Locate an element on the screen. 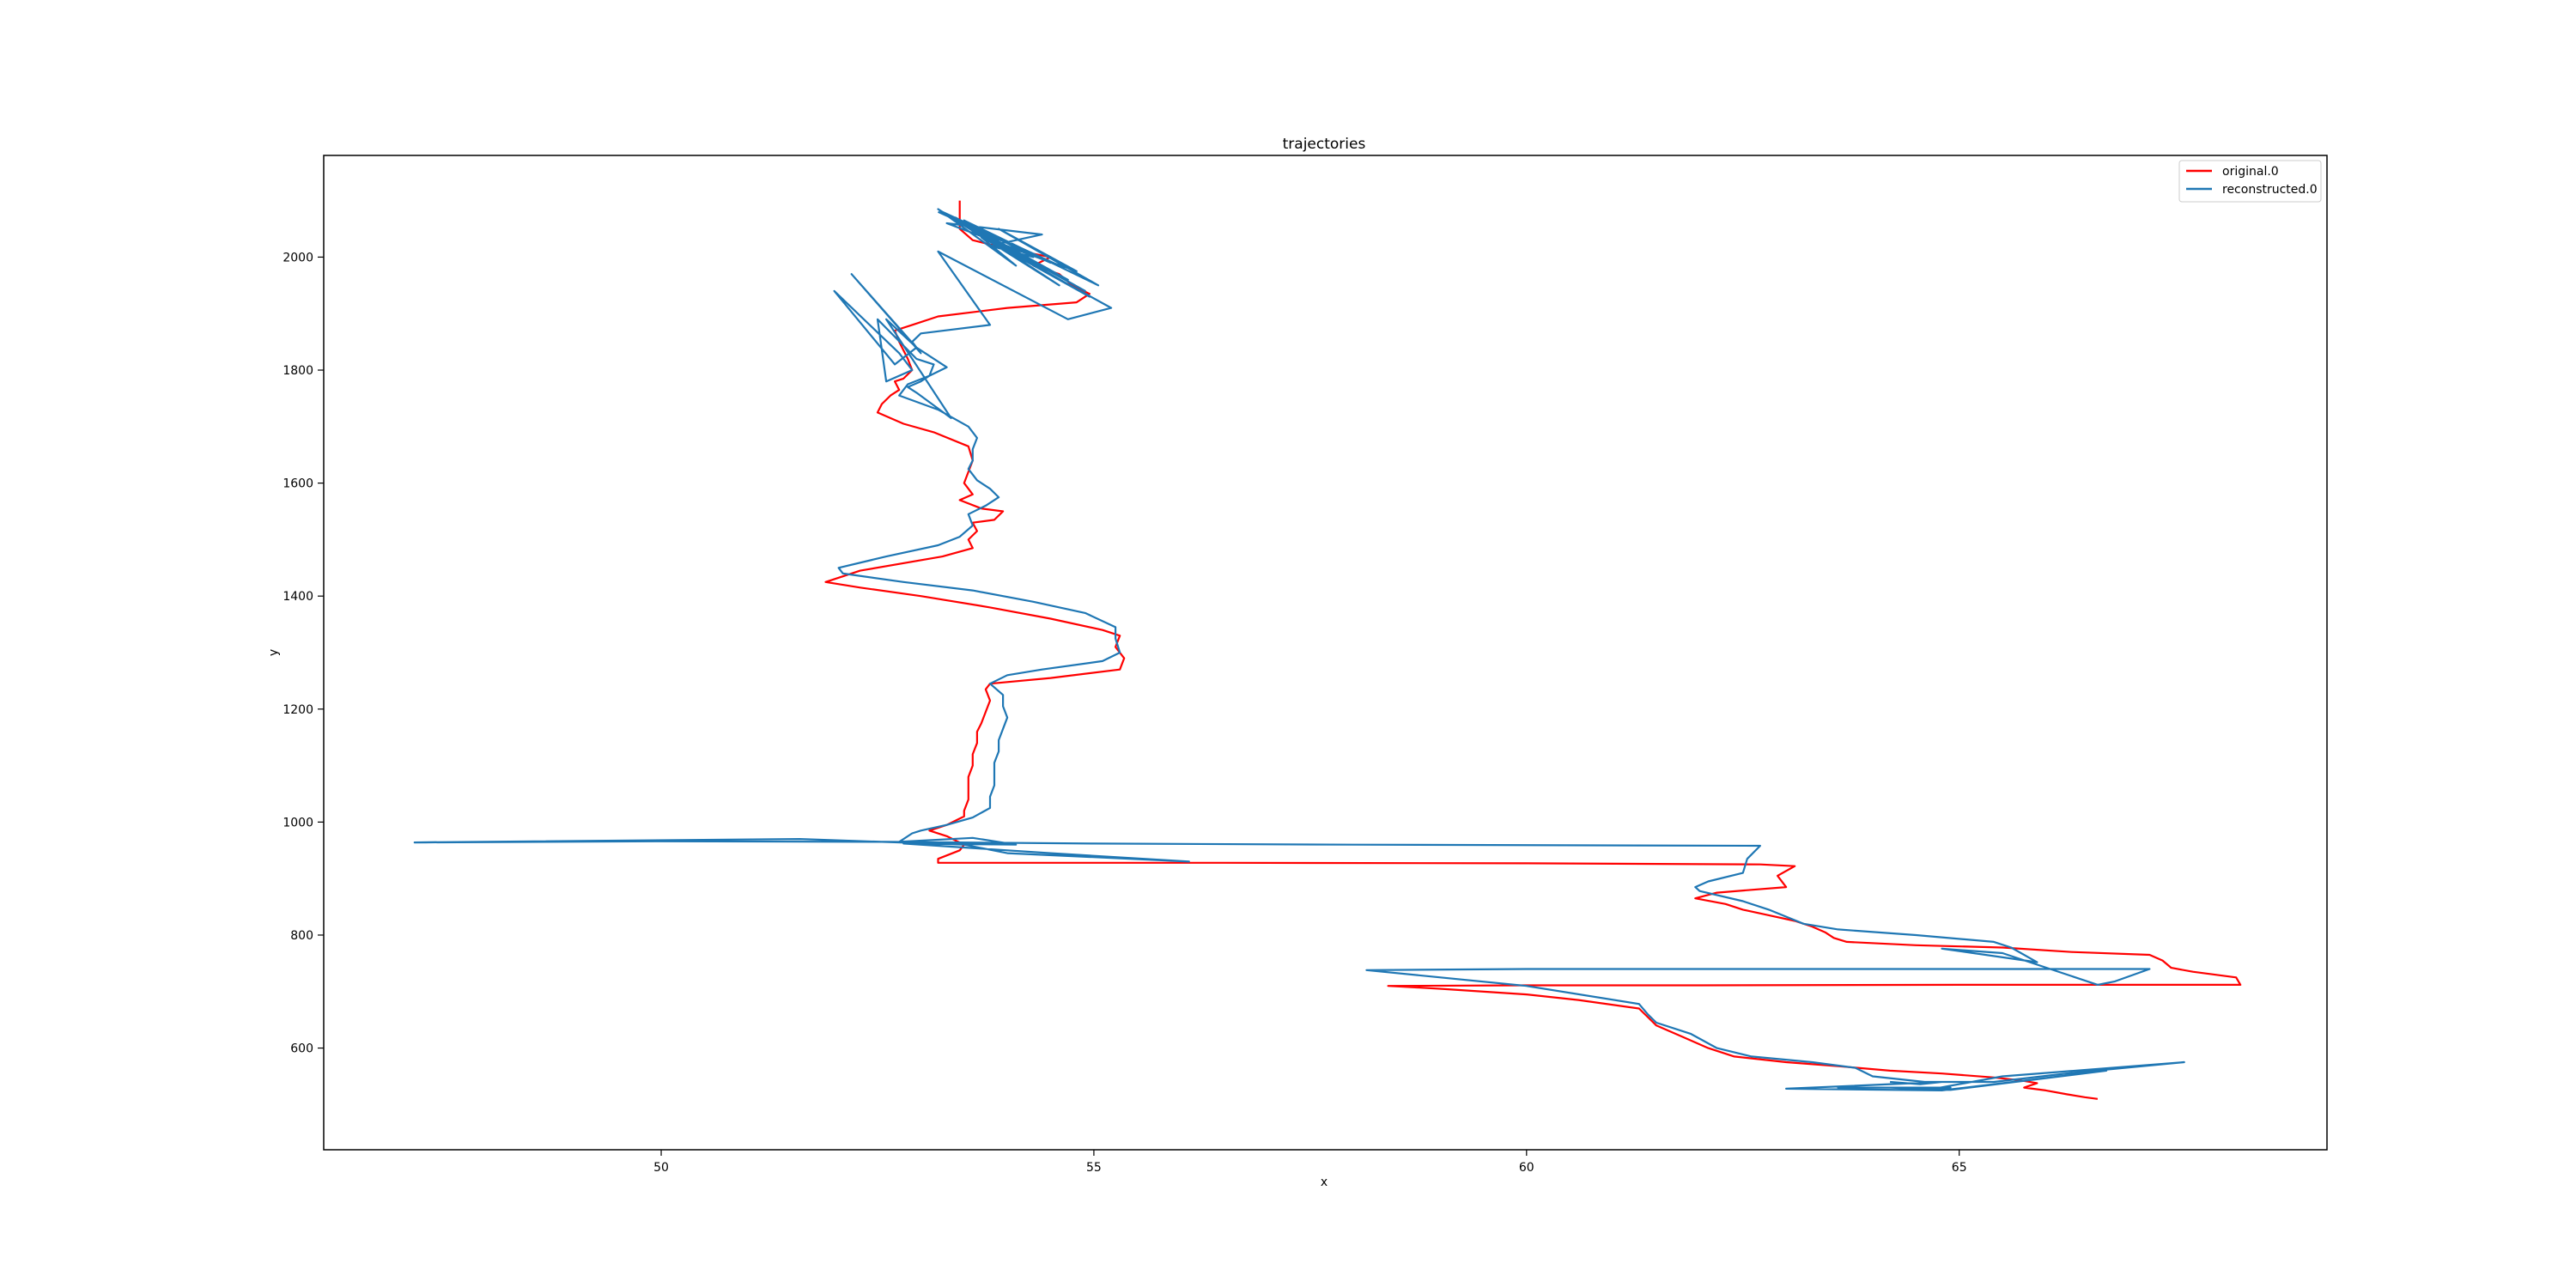 The image size is (2576, 1288). x-tick-label: 60 is located at coordinates (1526, 1168).